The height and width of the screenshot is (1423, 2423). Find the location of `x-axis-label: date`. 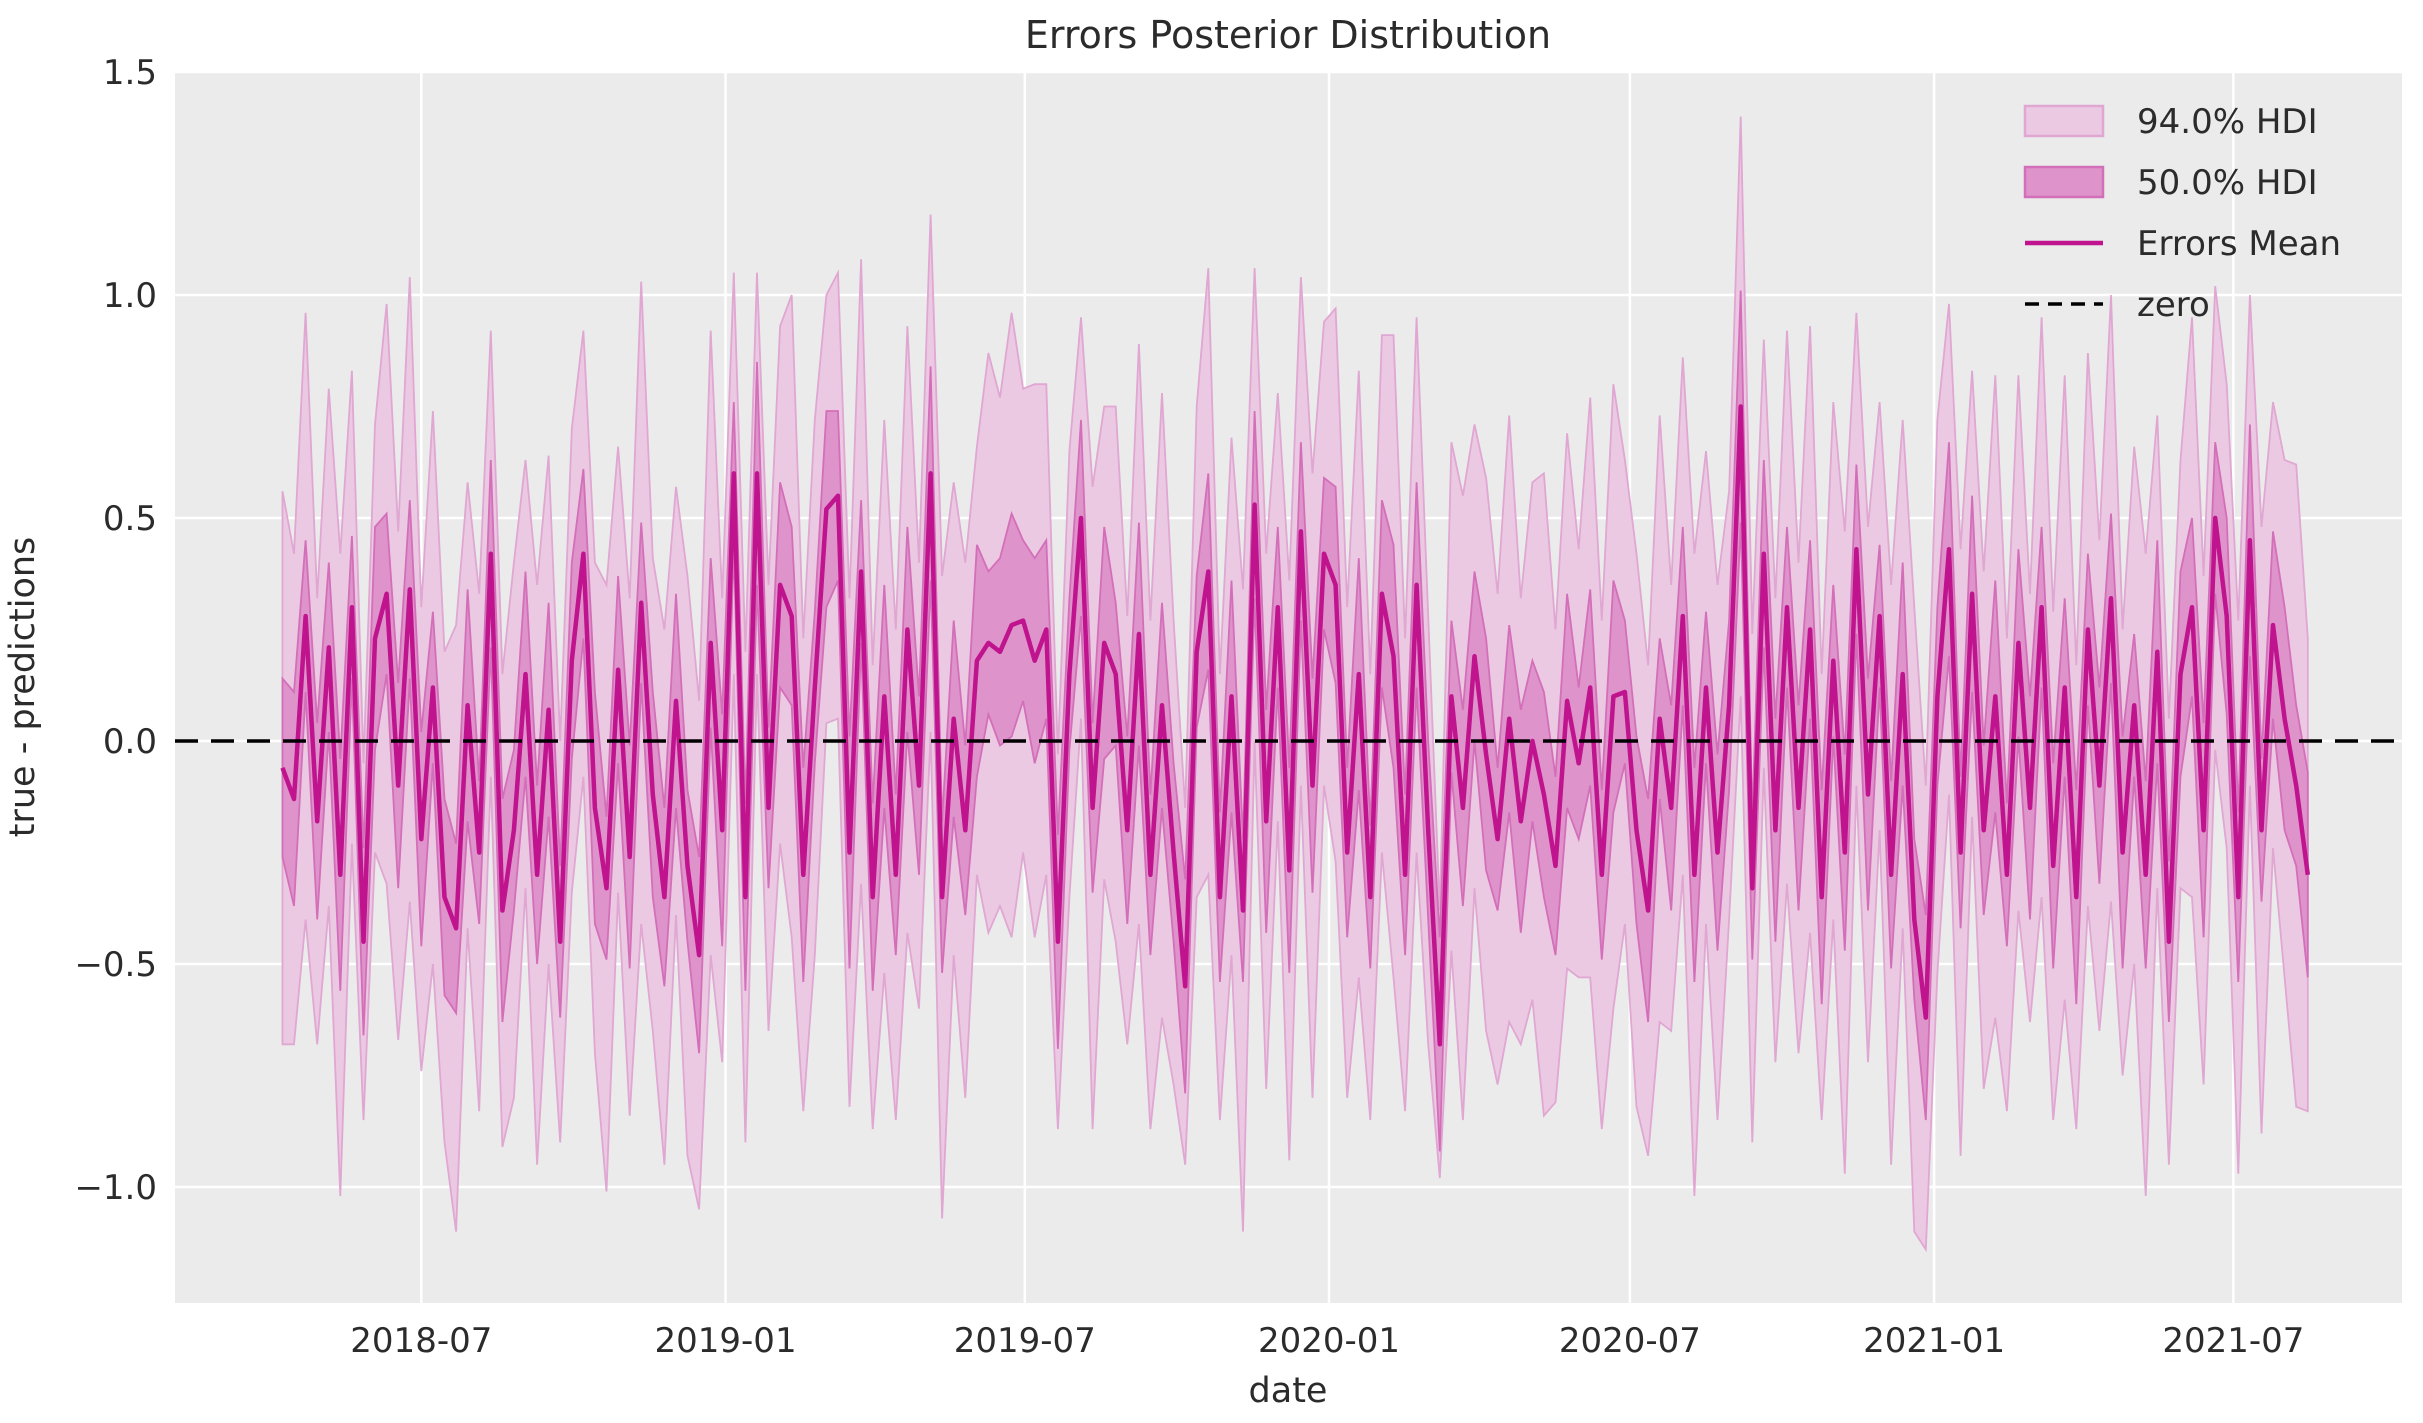

x-axis-label: date is located at coordinates (1288, 1391).